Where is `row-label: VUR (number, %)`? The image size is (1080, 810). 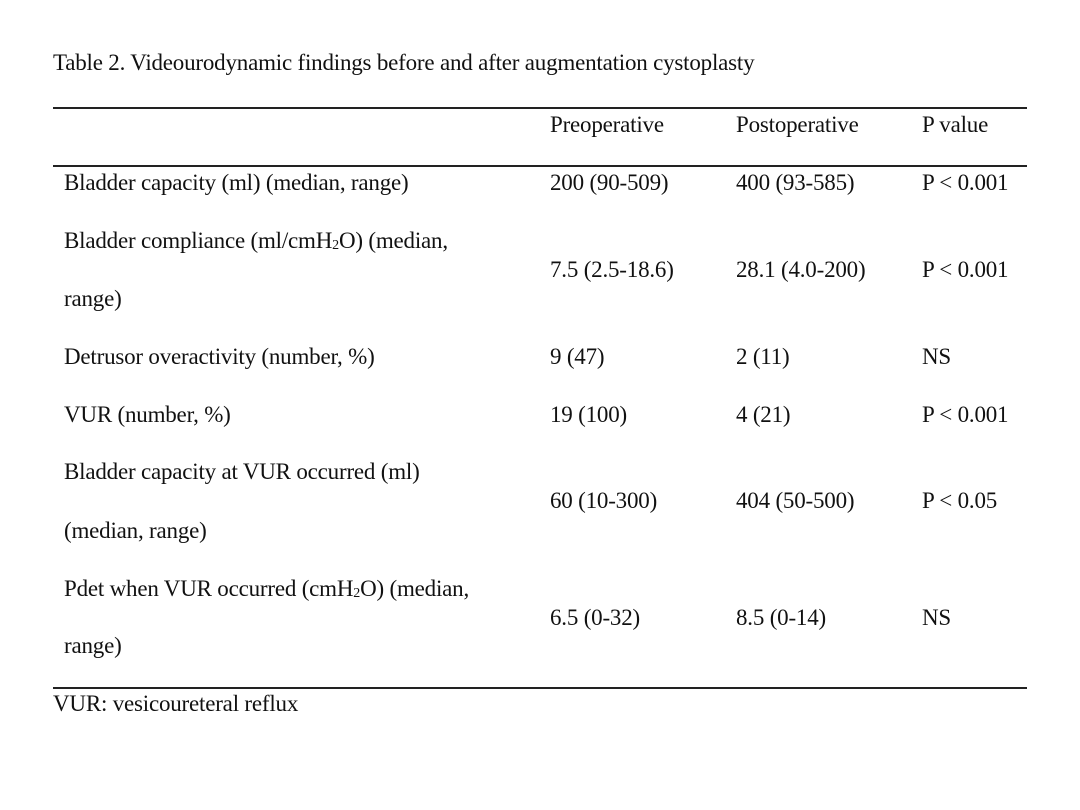
row-label: VUR (number, %) is located at coordinates (147, 414).